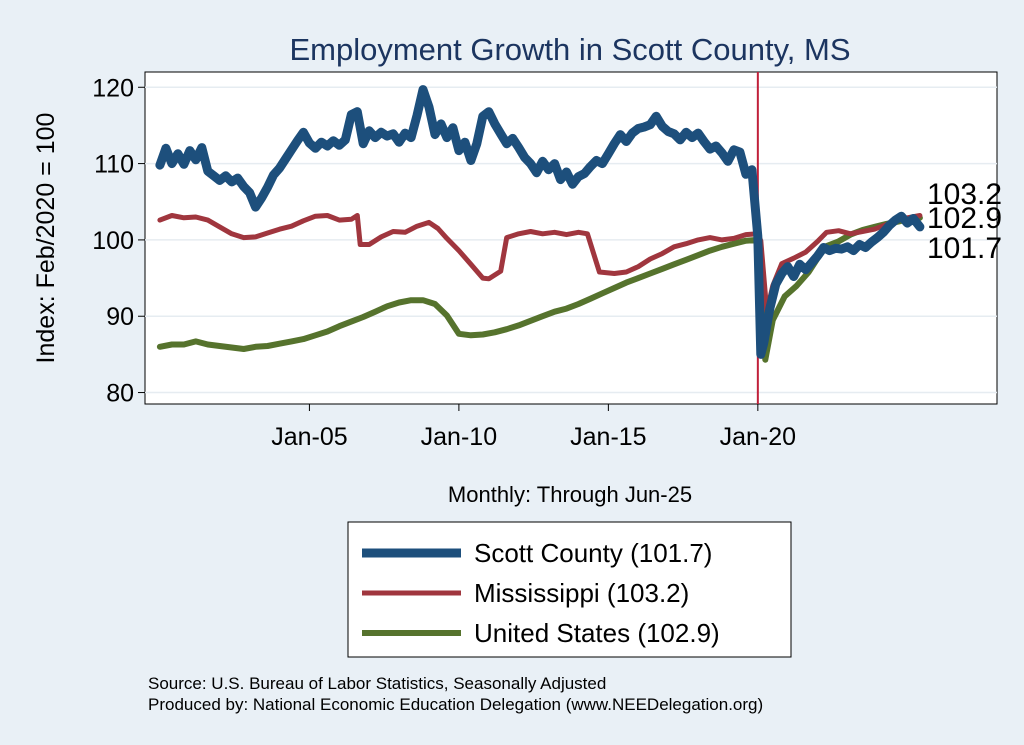 The width and height of the screenshot is (1024, 745). Describe the element at coordinates (533, 427) in the screenshot. I see `x-axis: Jan-05 Jan-10 Jan-15 Jan-20` at that location.